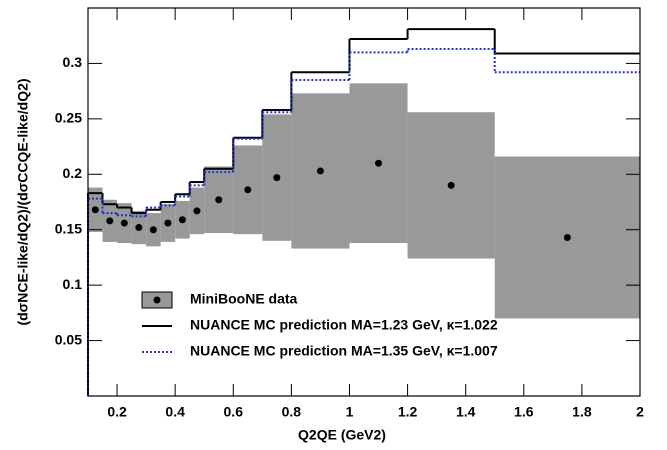  Describe the element at coordinates (524, 412) in the screenshot. I see `x-tick-label: 1.6` at that location.